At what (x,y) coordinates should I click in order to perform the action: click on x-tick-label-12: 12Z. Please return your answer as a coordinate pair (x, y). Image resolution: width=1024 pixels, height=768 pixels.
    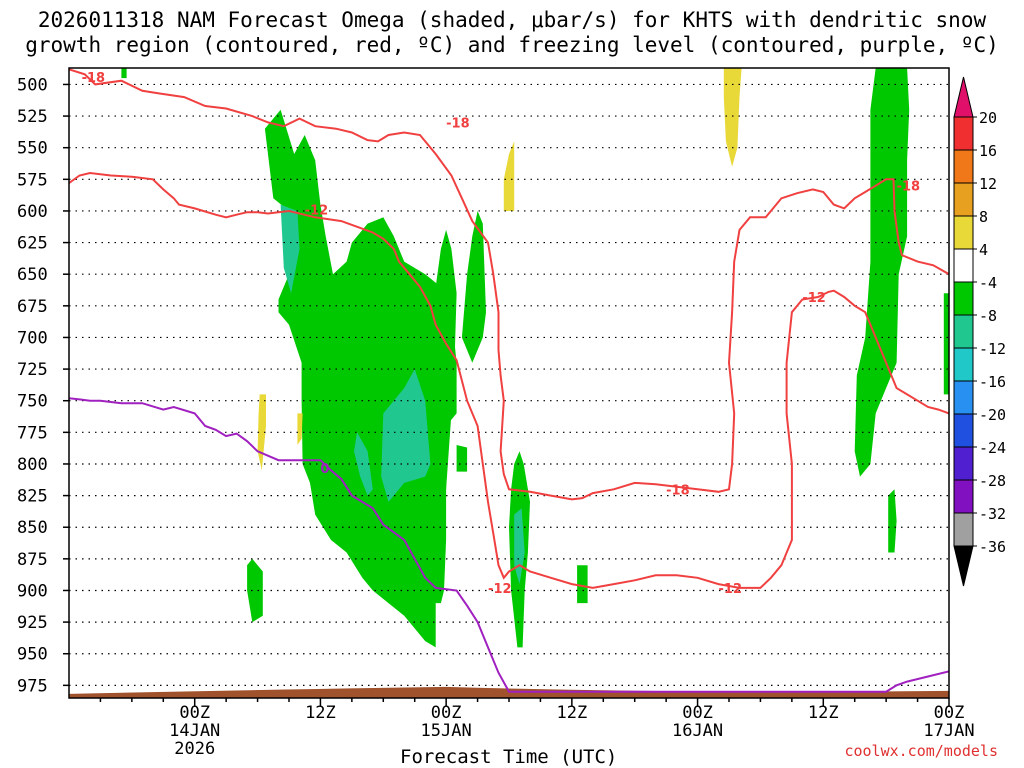
    Looking at the image, I should click on (320, 713).